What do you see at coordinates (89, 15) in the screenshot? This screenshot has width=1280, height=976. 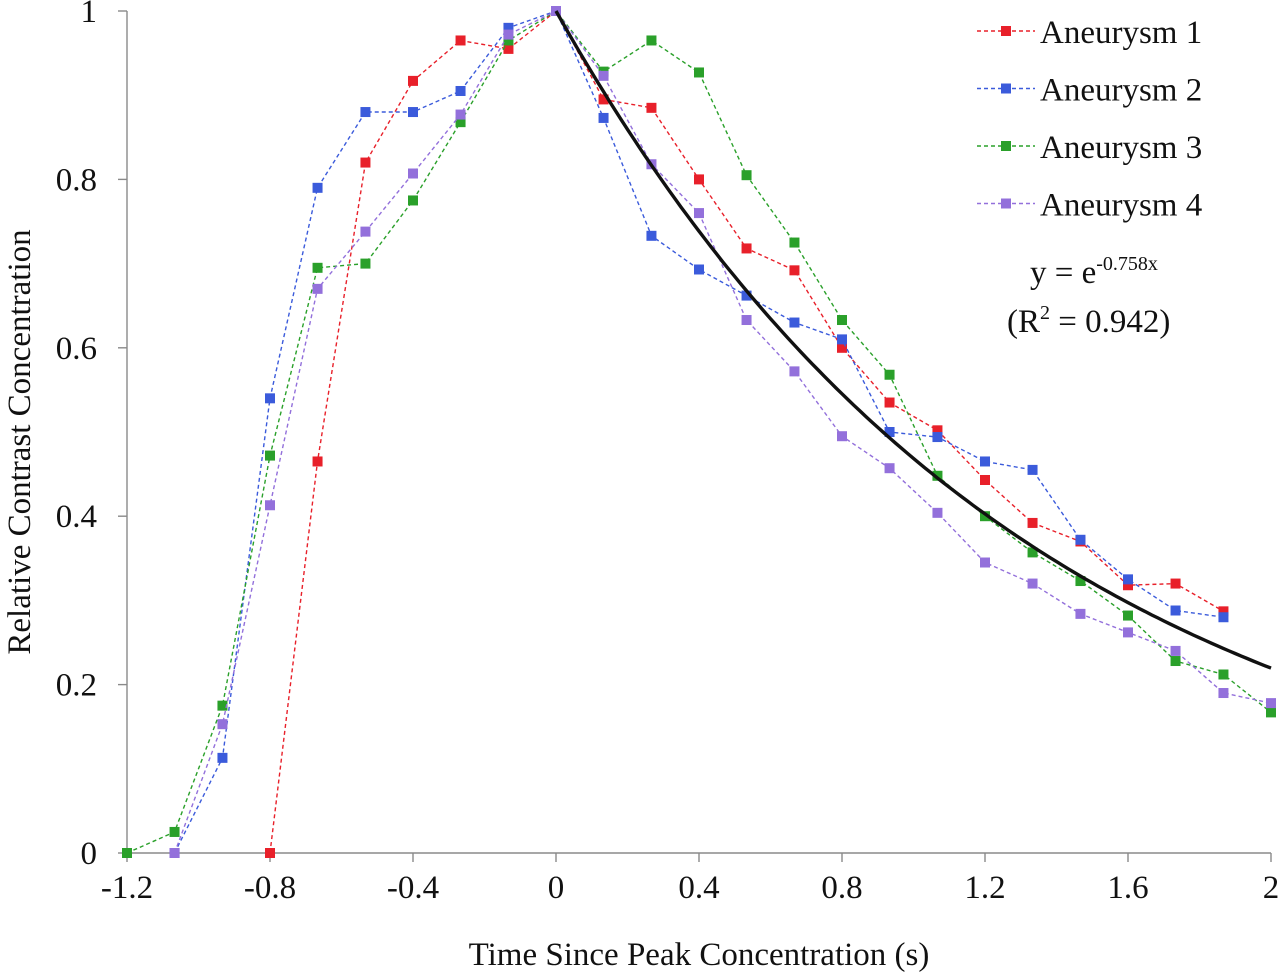 I see `y-tick-label: 1` at bounding box center [89, 15].